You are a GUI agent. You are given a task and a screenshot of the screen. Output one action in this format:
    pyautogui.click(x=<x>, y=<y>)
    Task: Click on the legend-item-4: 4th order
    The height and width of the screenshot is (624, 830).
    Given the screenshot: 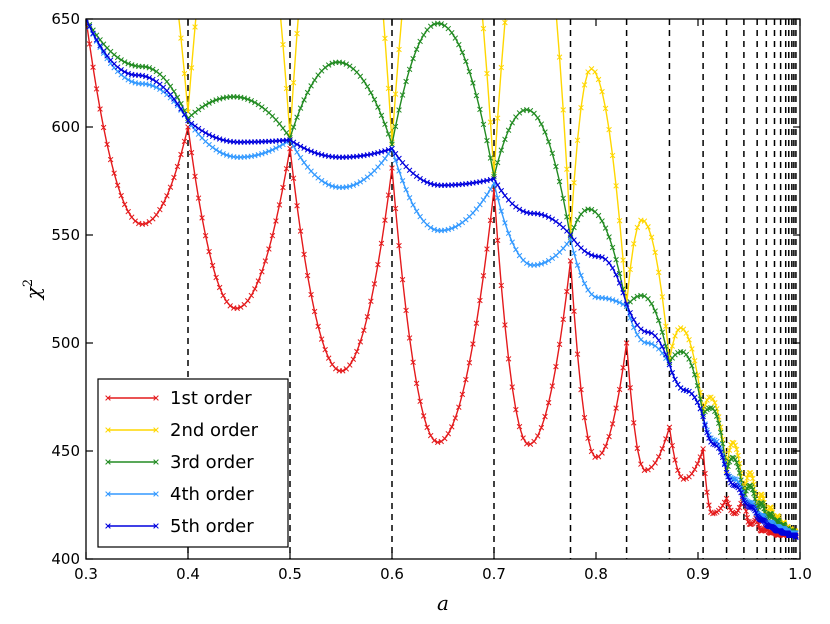 What is the action you would take?
    pyautogui.click(x=179, y=494)
    